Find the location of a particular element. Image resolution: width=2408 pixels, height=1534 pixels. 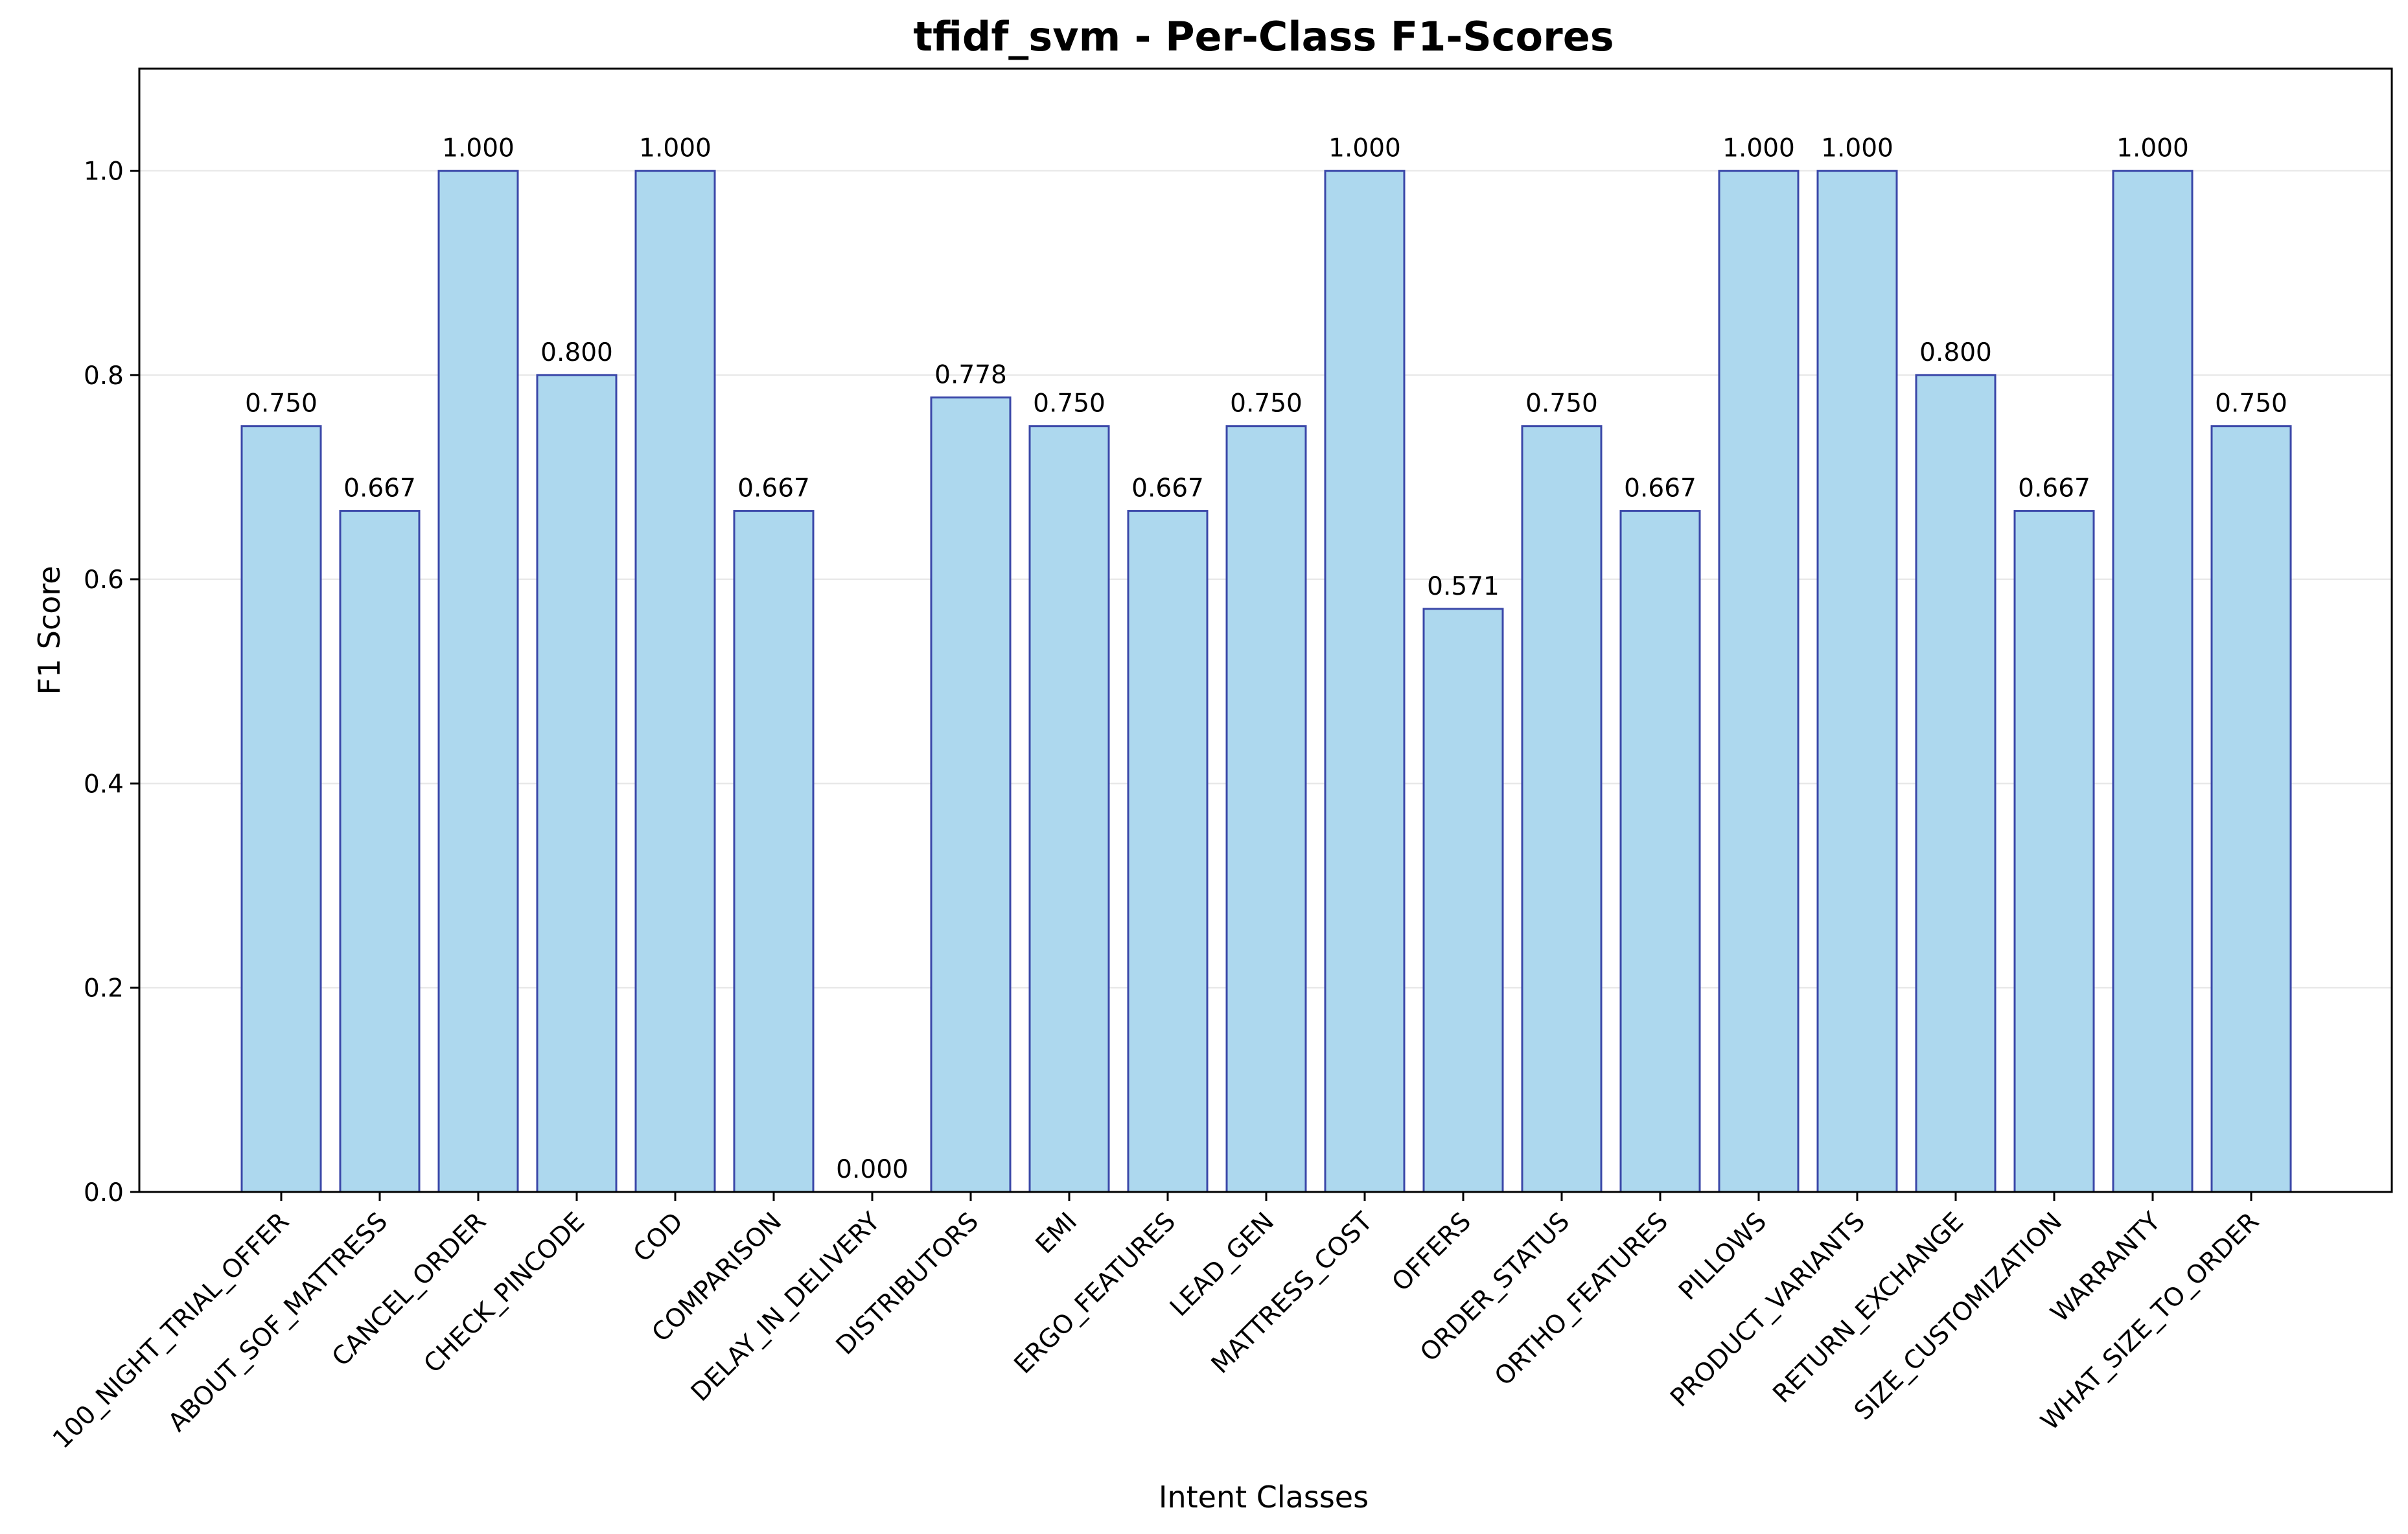

y-tick-label: 0.4 is located at coordinates (104, 784).